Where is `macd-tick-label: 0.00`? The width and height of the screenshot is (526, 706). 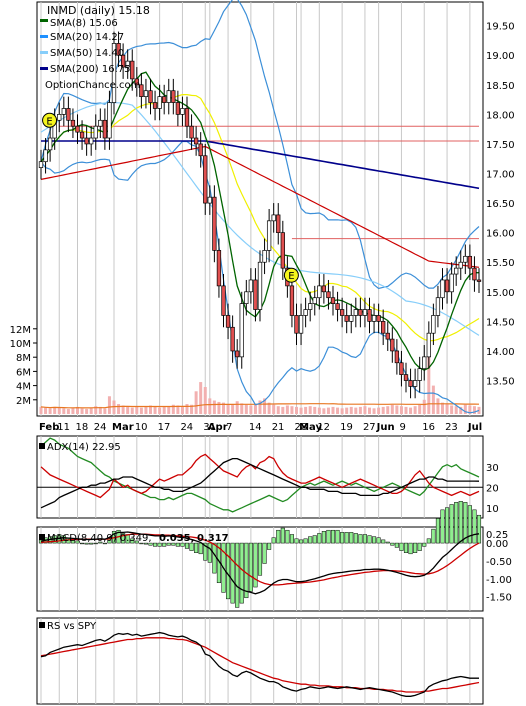 macd-tick-label: 0.00 is located at coordinates (497, 544).